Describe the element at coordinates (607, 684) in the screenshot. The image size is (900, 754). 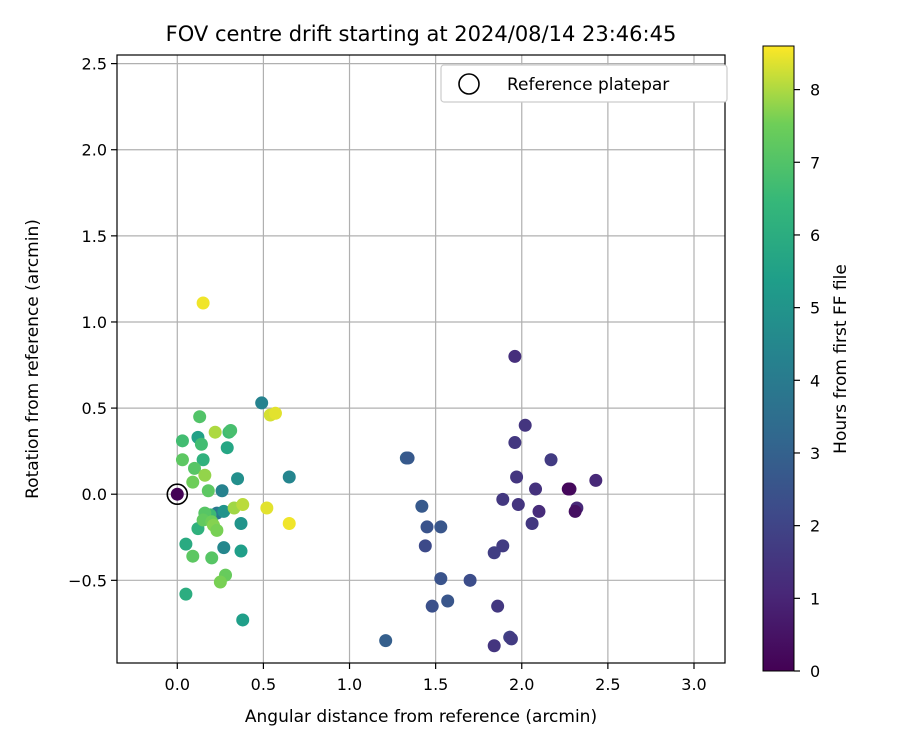
I see `x-tick-label: 2.5` at that location.